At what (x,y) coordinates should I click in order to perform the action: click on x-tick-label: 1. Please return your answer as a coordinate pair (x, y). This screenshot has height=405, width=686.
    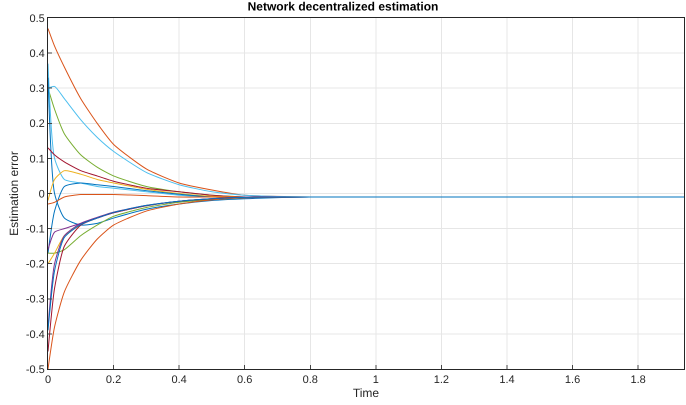
    Looking at the image, I should click on (375, 380).